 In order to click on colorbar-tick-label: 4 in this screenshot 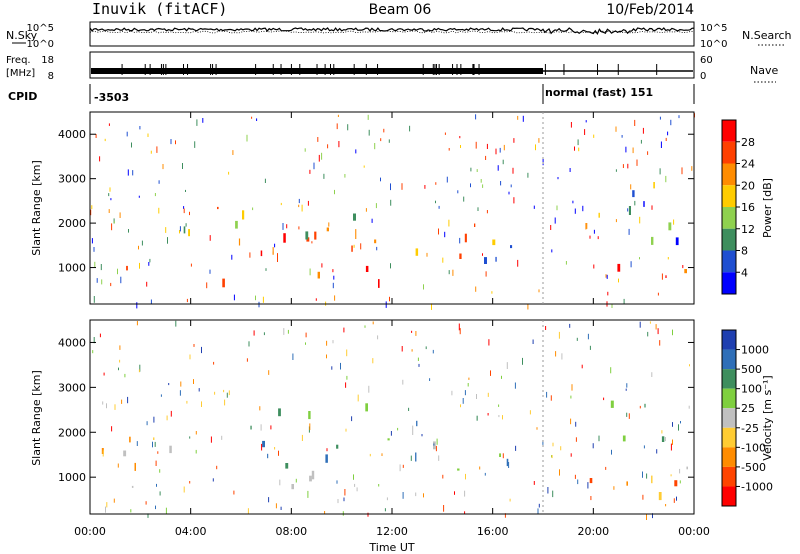, I will do `click(744, 272)`.